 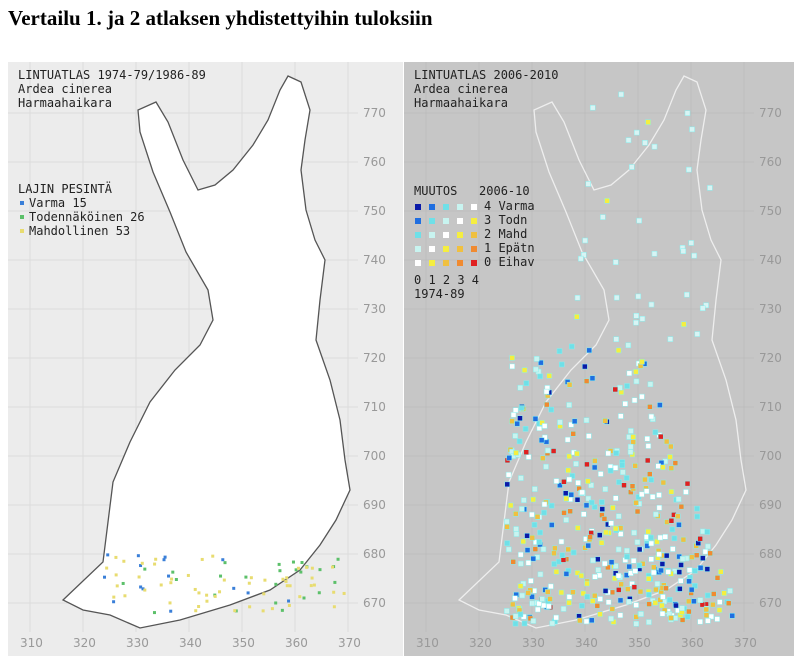 I want to click on legend-row: 1 Epätn, so click(x=474, y=248).